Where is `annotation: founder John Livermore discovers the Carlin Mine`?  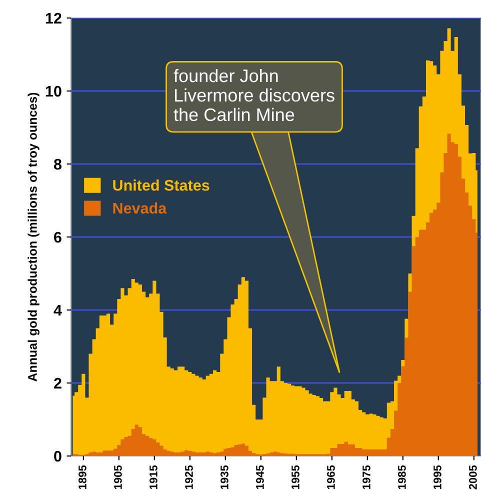 annotation: founder John Livermore discovers the Carlin Mine is located at coordinates (254, 95).